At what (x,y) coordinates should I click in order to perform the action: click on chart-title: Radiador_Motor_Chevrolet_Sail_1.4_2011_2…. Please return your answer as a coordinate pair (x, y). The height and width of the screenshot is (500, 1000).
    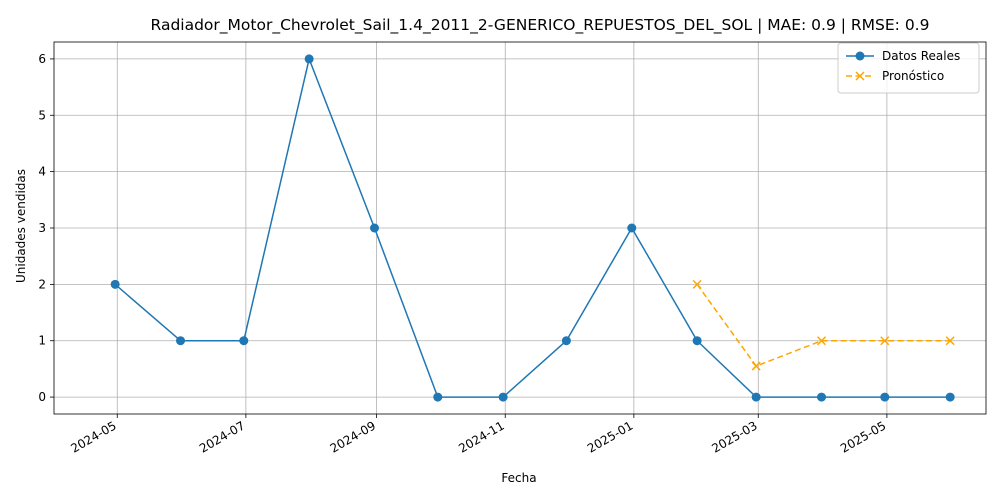
    Looking at the image, I should click on (540, 25).